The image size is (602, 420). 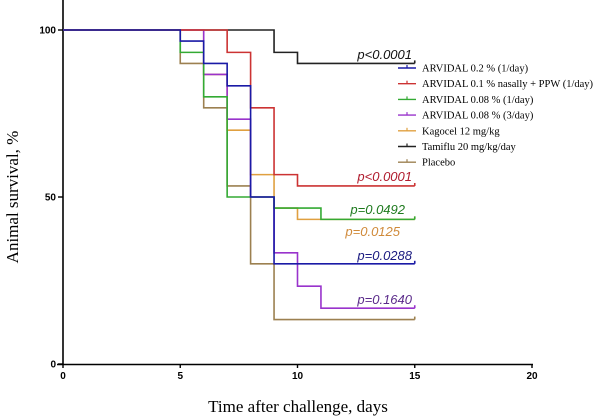 I want to click on legend-label: Tamiflu 20 mg/kg/day, so click(x=469, y=147).